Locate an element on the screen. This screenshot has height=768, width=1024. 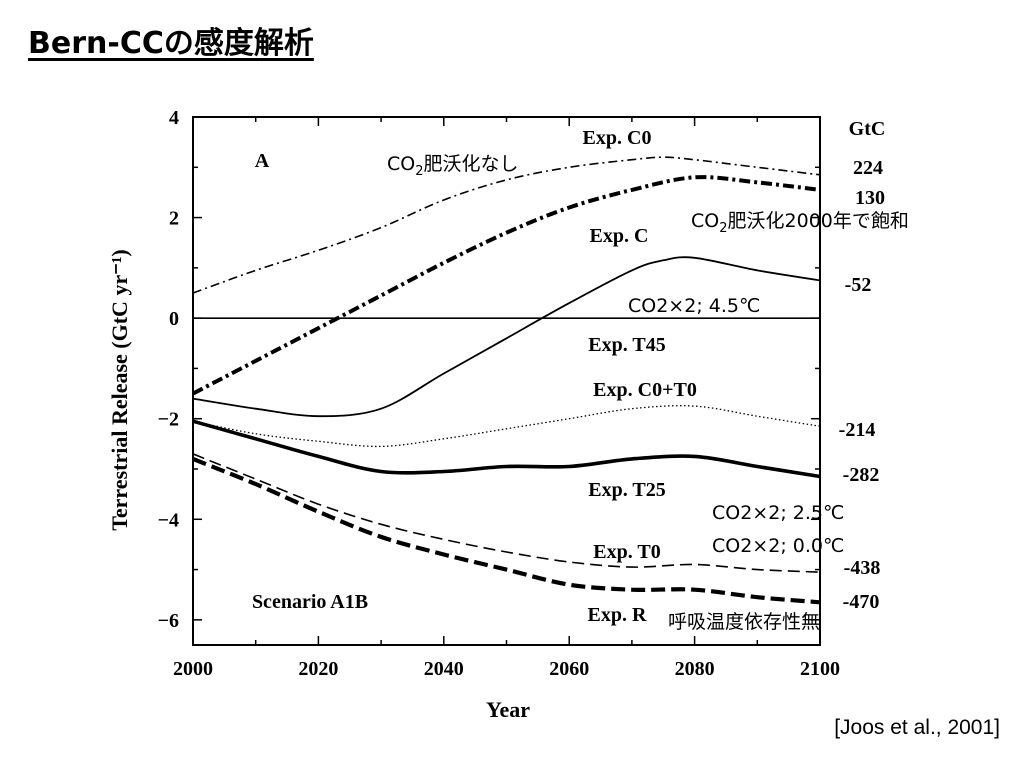
series-label-r: Exp. R is located at coordinates (617, 615).